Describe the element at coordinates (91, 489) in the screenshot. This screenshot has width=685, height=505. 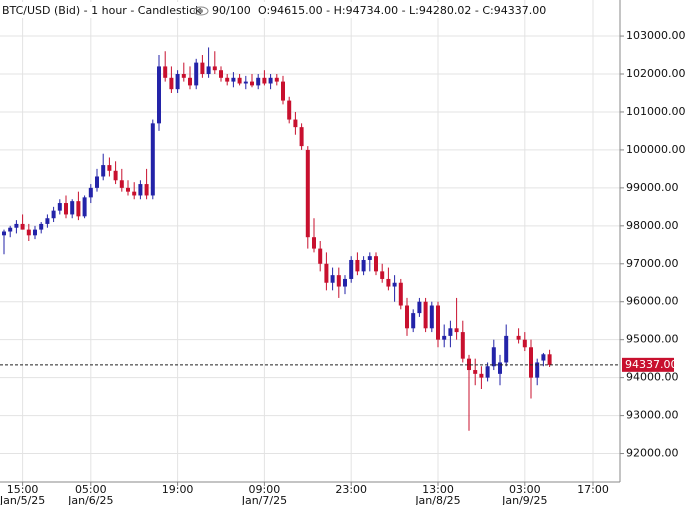
I see `x-tick-label: 05:00` at that location.